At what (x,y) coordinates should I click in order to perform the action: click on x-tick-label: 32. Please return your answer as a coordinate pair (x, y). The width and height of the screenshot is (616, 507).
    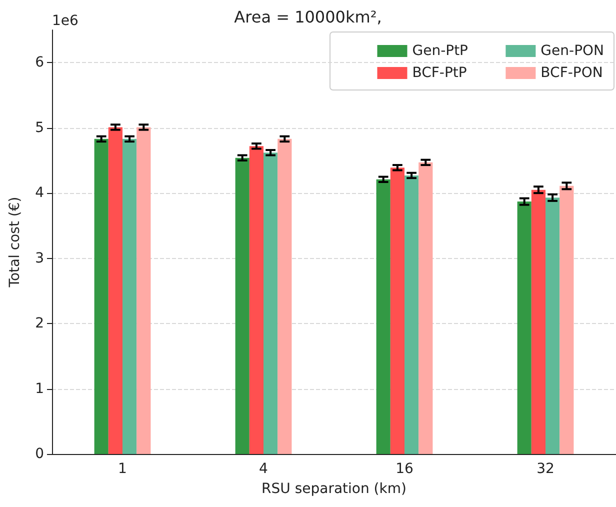
    Looking at the image, I should click on (545, 469).